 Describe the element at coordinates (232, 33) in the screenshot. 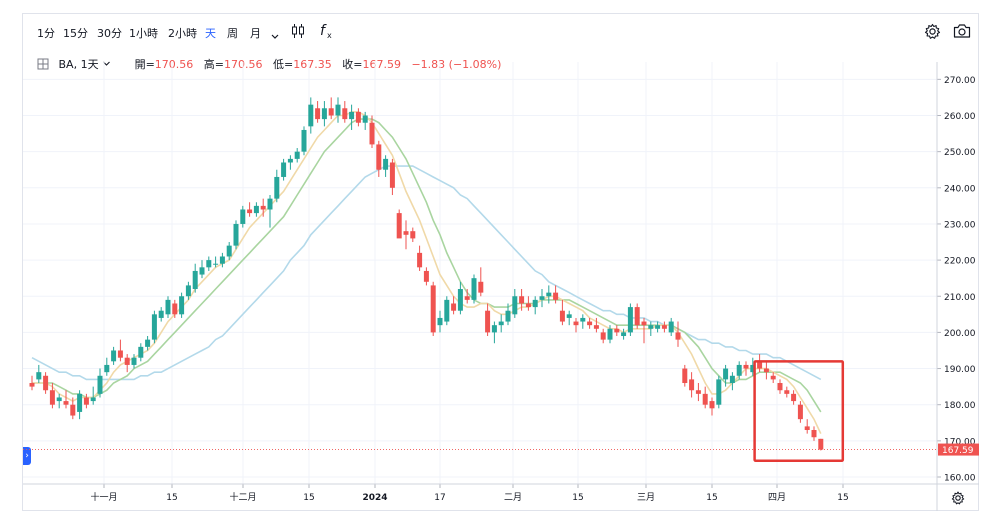

I see `interval-week: 周` at that location.